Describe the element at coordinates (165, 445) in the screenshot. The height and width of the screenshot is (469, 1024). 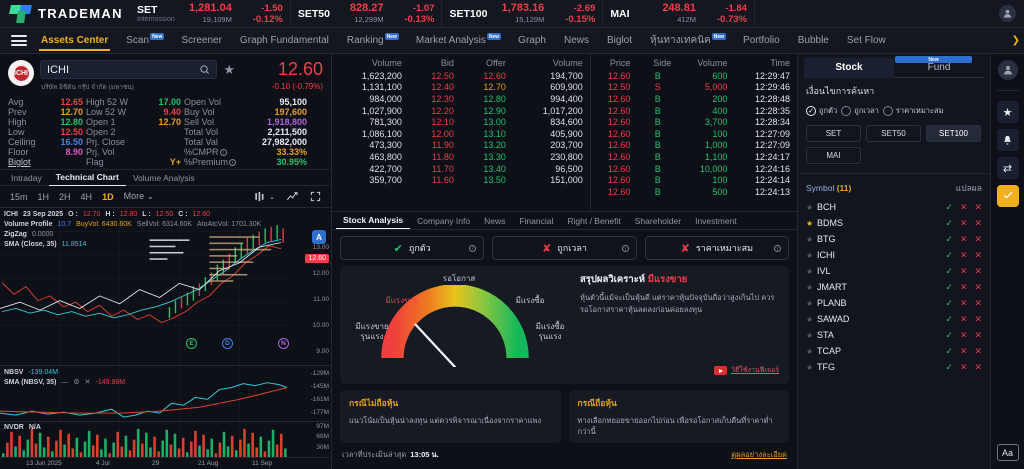
I see `volume-pane: NVDR N/A 97M 68M 30M 13 Jun 2025 4 Jul` at that location.